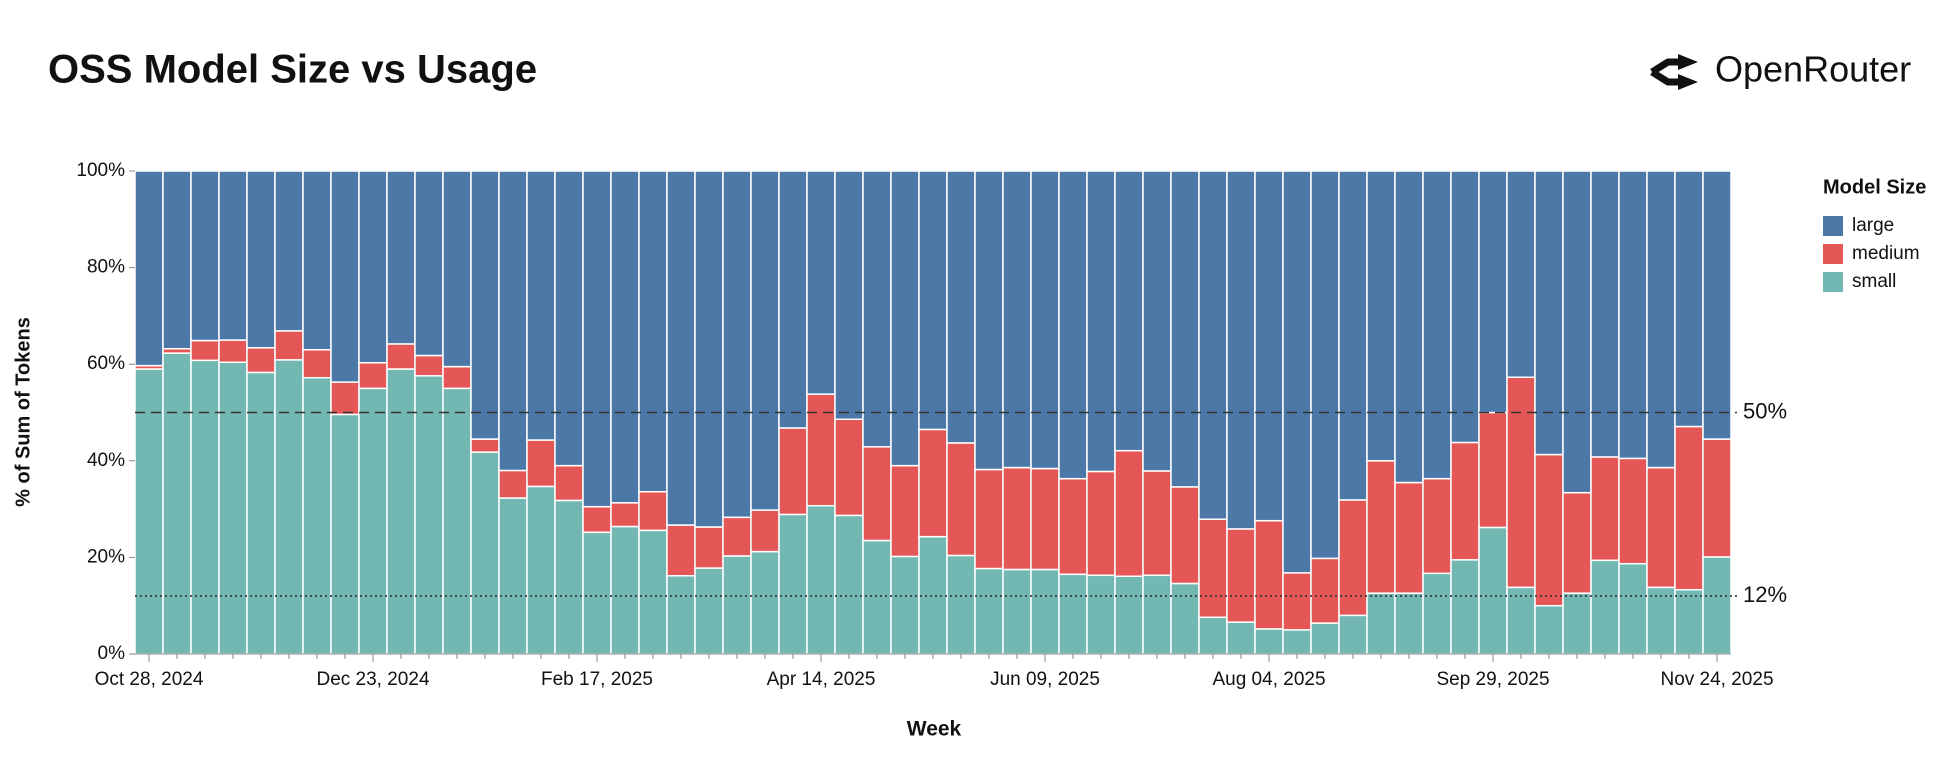 The height and width of the screenshot is (760, 1956). I want to click on x-tick-label: Apr 14, 2025, so click(821, 679).